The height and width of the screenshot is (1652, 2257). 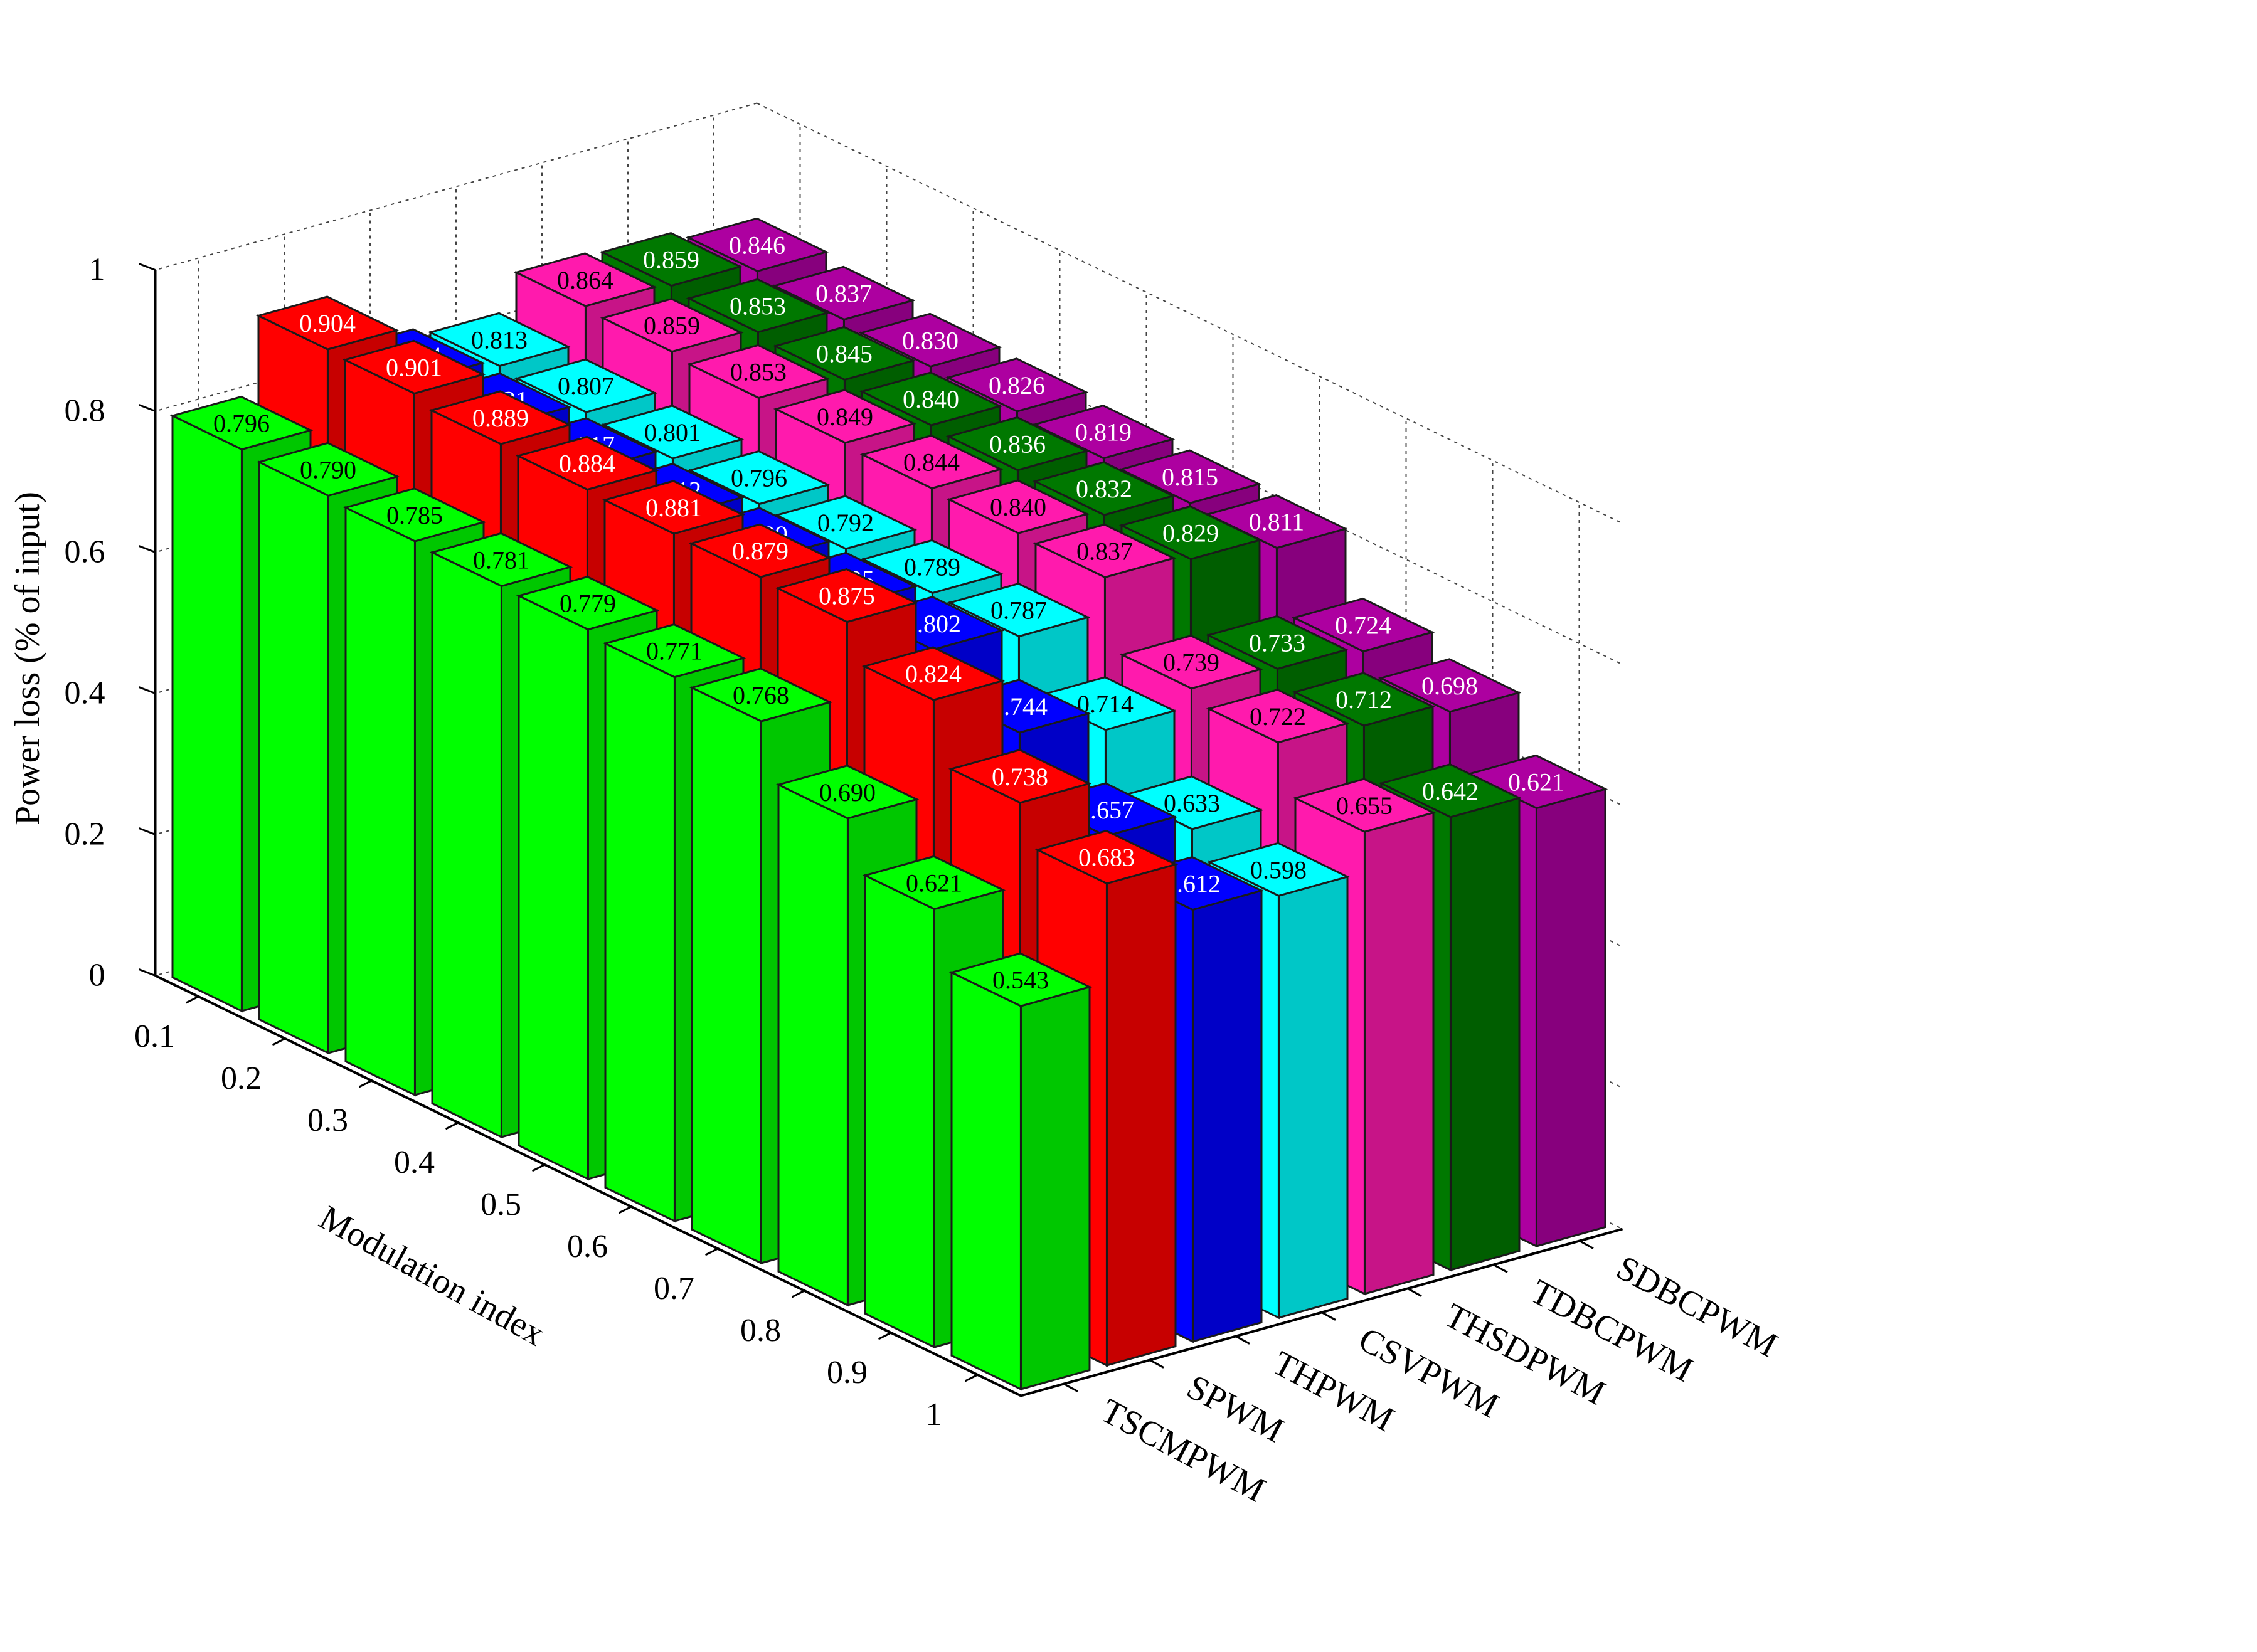 I want to click on bar-value-label: 0.807, so click(x=586, y=386).